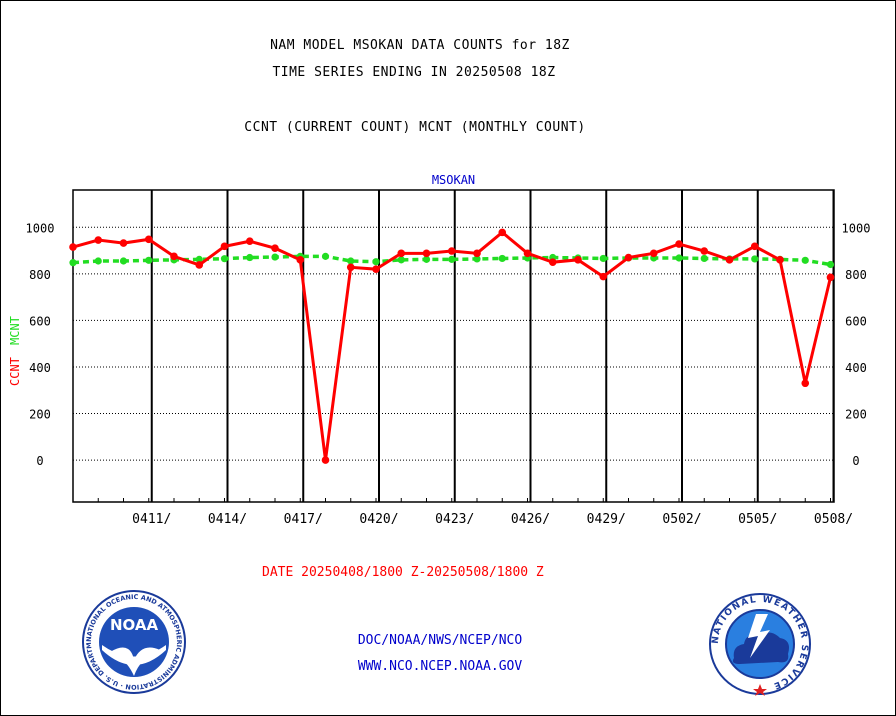  What do you see at coordinates (856, 275) in the screenshot?
I see `y-tick-label-right: 800` at bounding box center [856, 275].